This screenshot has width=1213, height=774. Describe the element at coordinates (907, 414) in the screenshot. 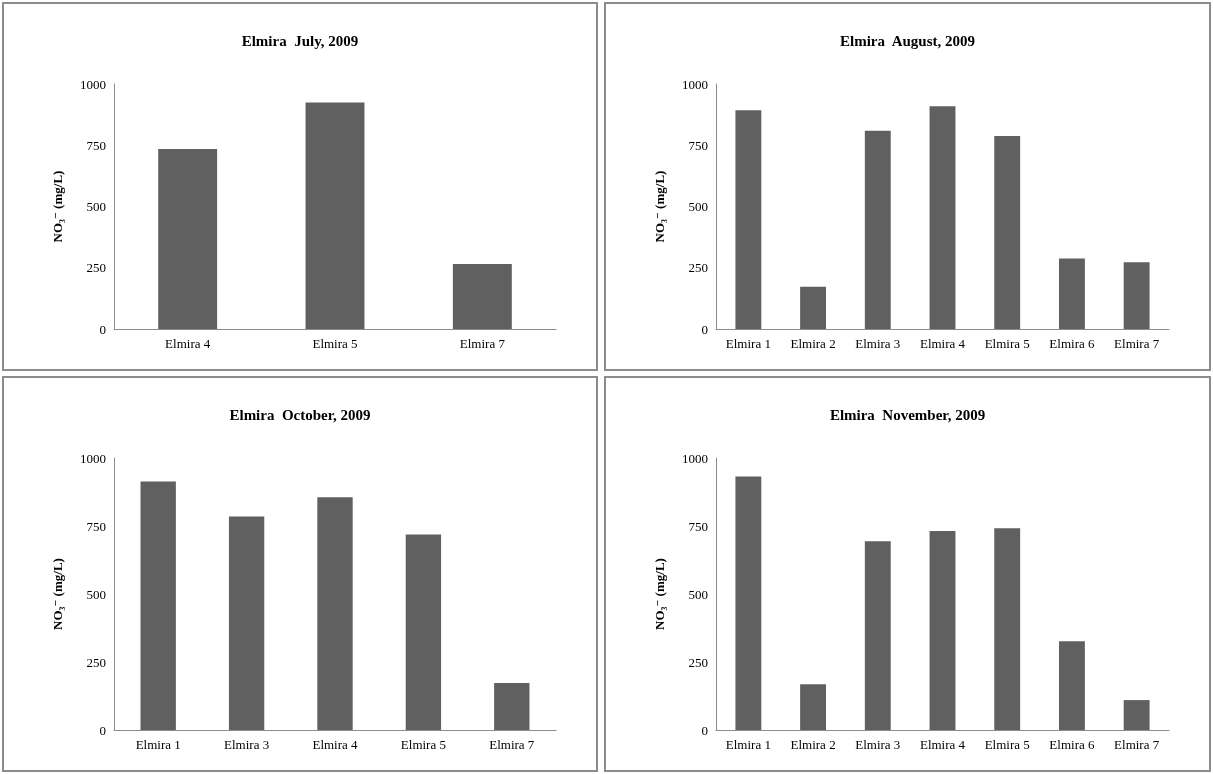

I see `chart-title: Elmira November, 2009` at that location.